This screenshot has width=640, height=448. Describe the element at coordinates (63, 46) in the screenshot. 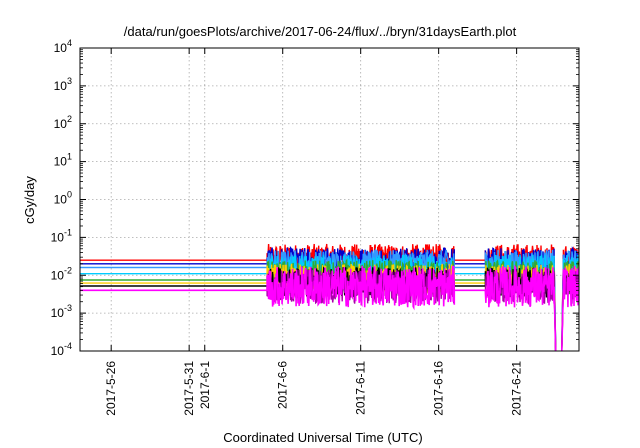

I see `y-tick-label: 10⁴` at that location.